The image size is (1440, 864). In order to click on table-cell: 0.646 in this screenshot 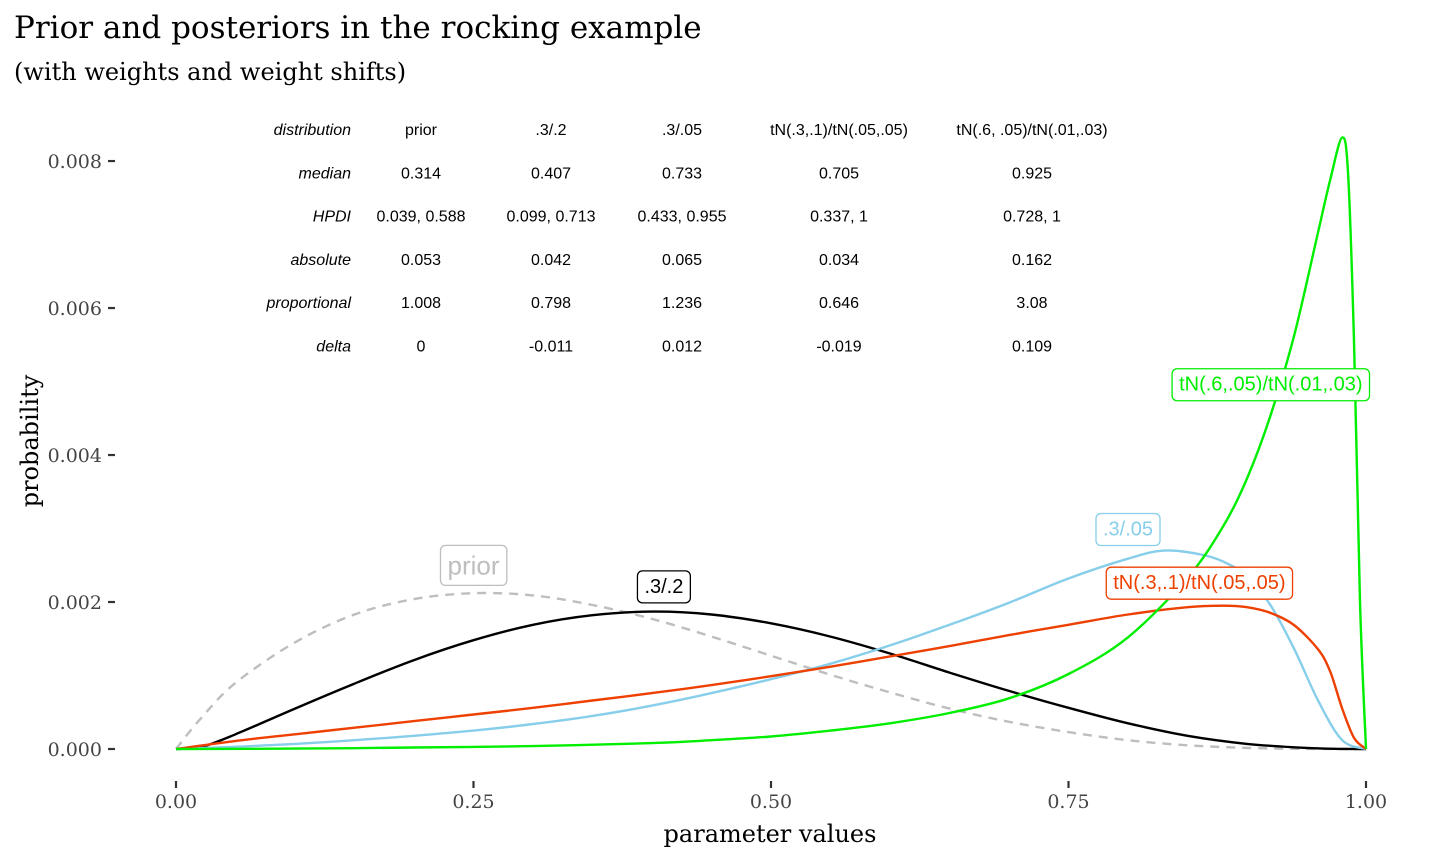, I will do `click(839, 303)`.